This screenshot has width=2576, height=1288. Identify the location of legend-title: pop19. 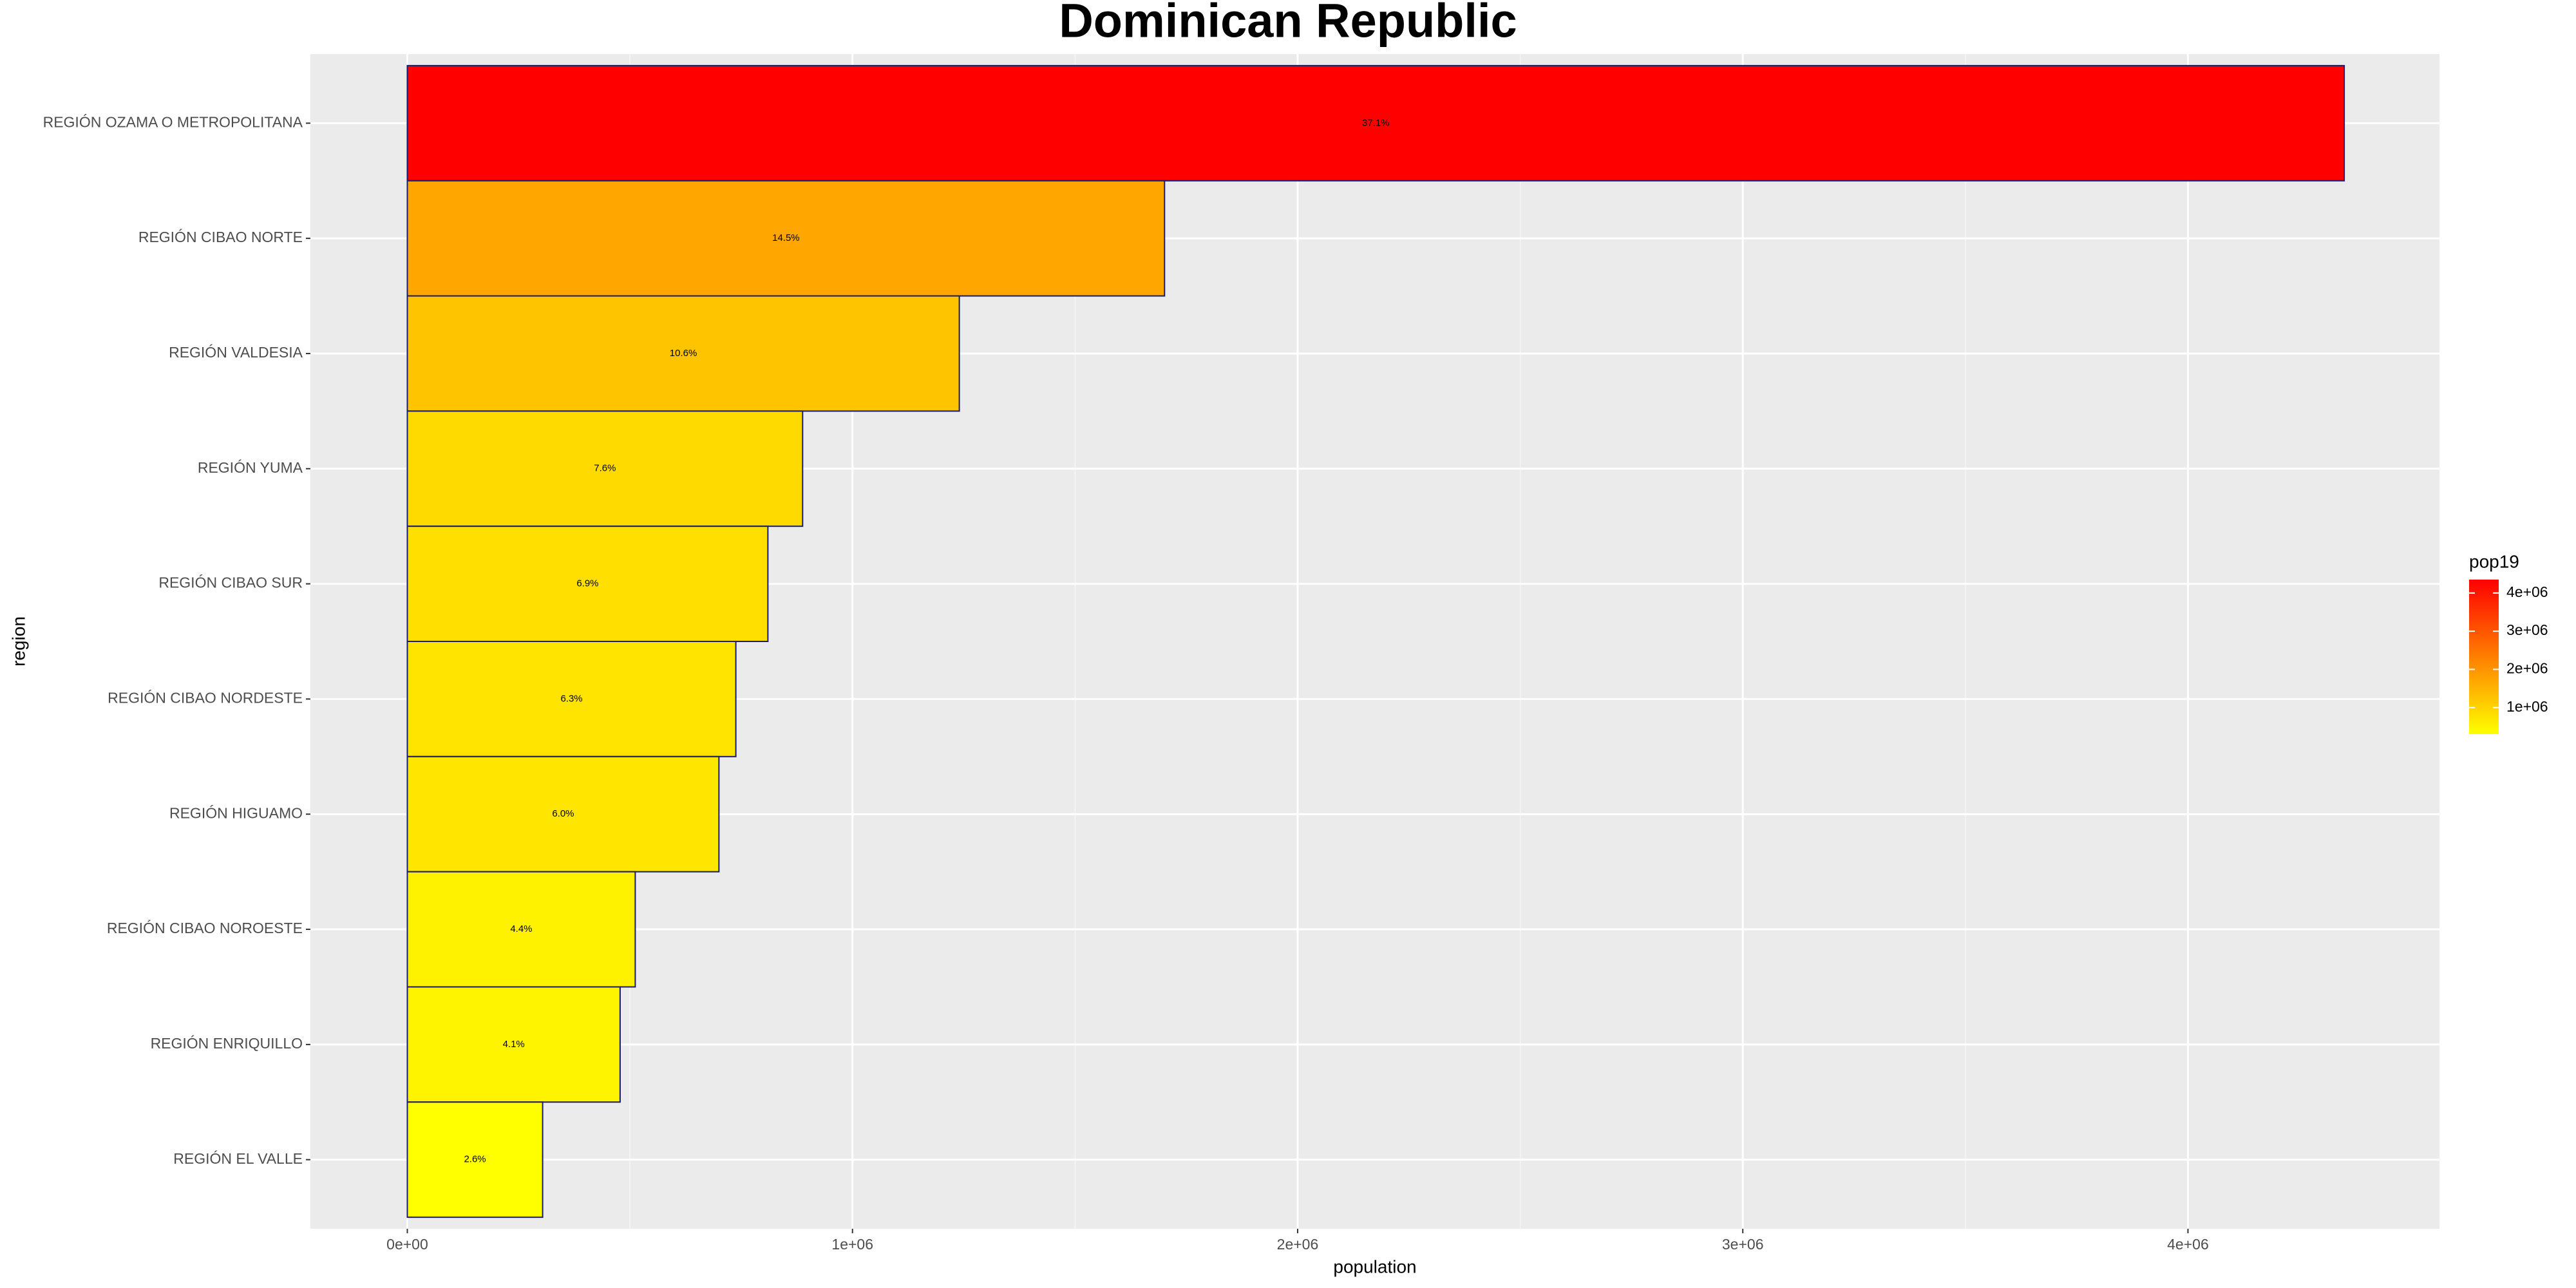
(2494, 561).